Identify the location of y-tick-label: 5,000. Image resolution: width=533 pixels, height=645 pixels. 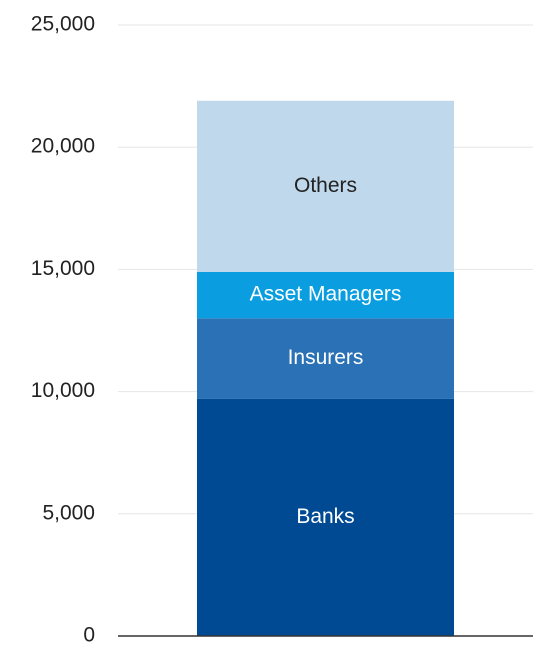
(68, 512).